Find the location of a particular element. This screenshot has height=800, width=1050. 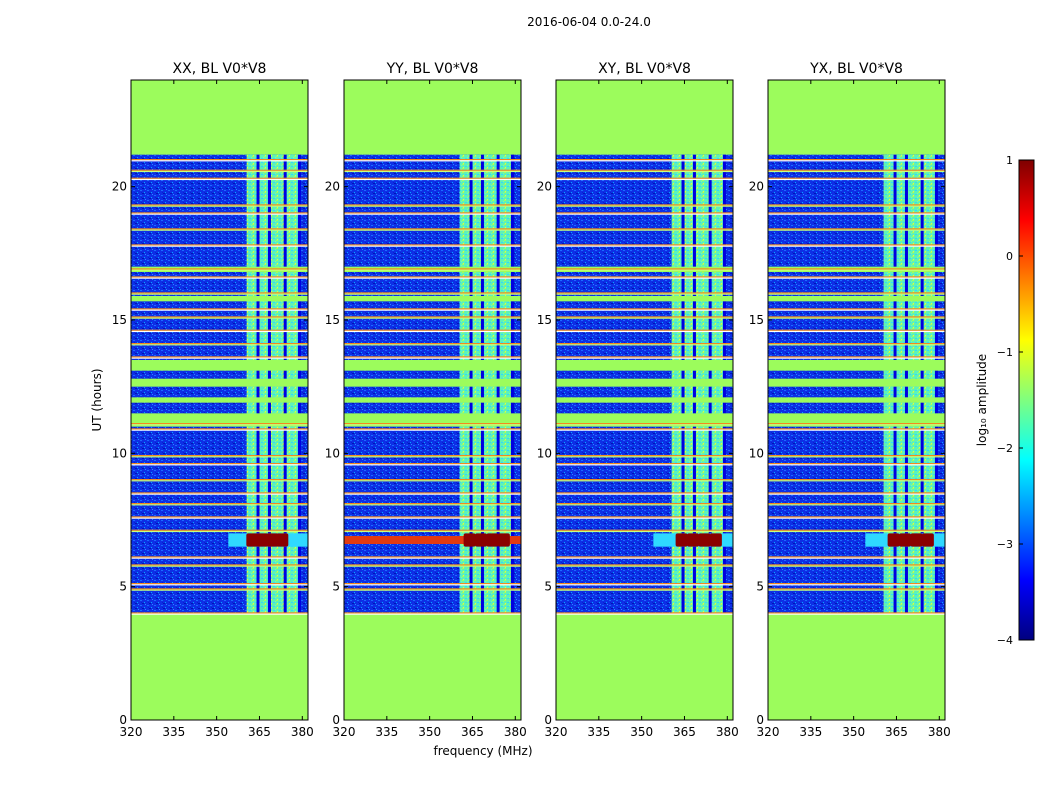

panel-title: YX, BL V0*V8 is located at coordinates (856, 69).